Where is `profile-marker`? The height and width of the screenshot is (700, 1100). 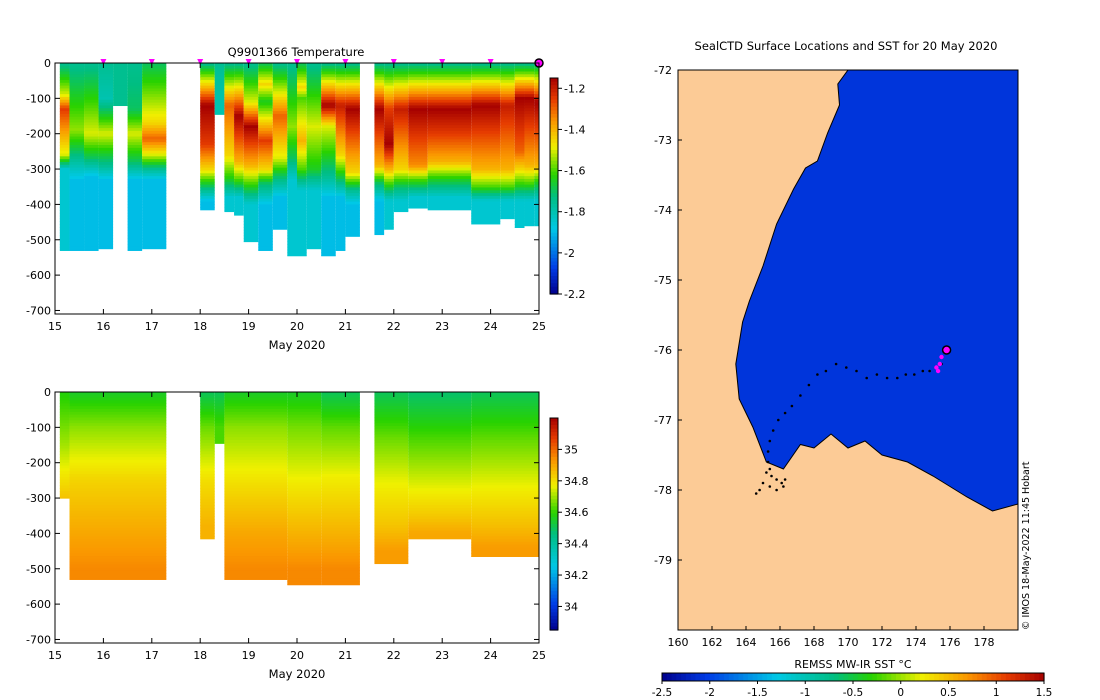 profile-marker is located at coordinates (248, 62).